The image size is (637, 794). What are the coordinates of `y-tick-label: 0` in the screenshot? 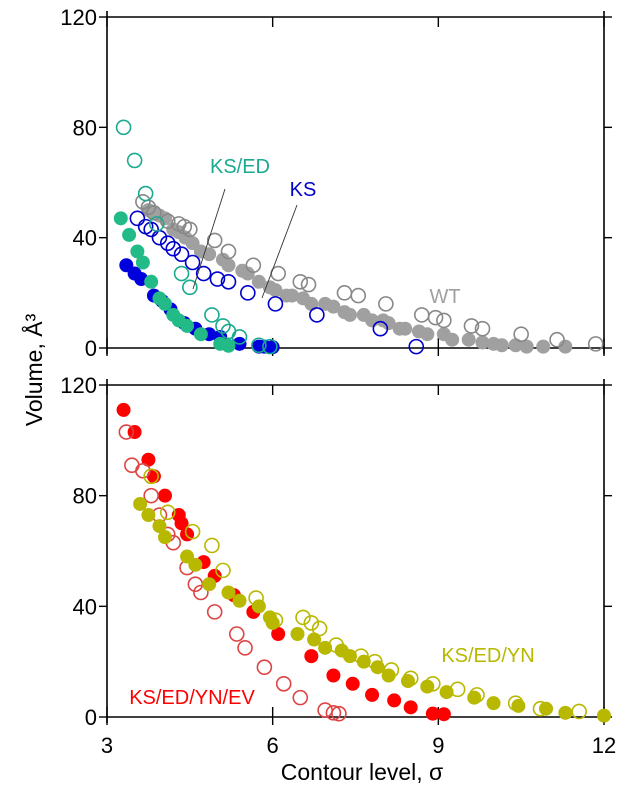 It's located at (91, 717).